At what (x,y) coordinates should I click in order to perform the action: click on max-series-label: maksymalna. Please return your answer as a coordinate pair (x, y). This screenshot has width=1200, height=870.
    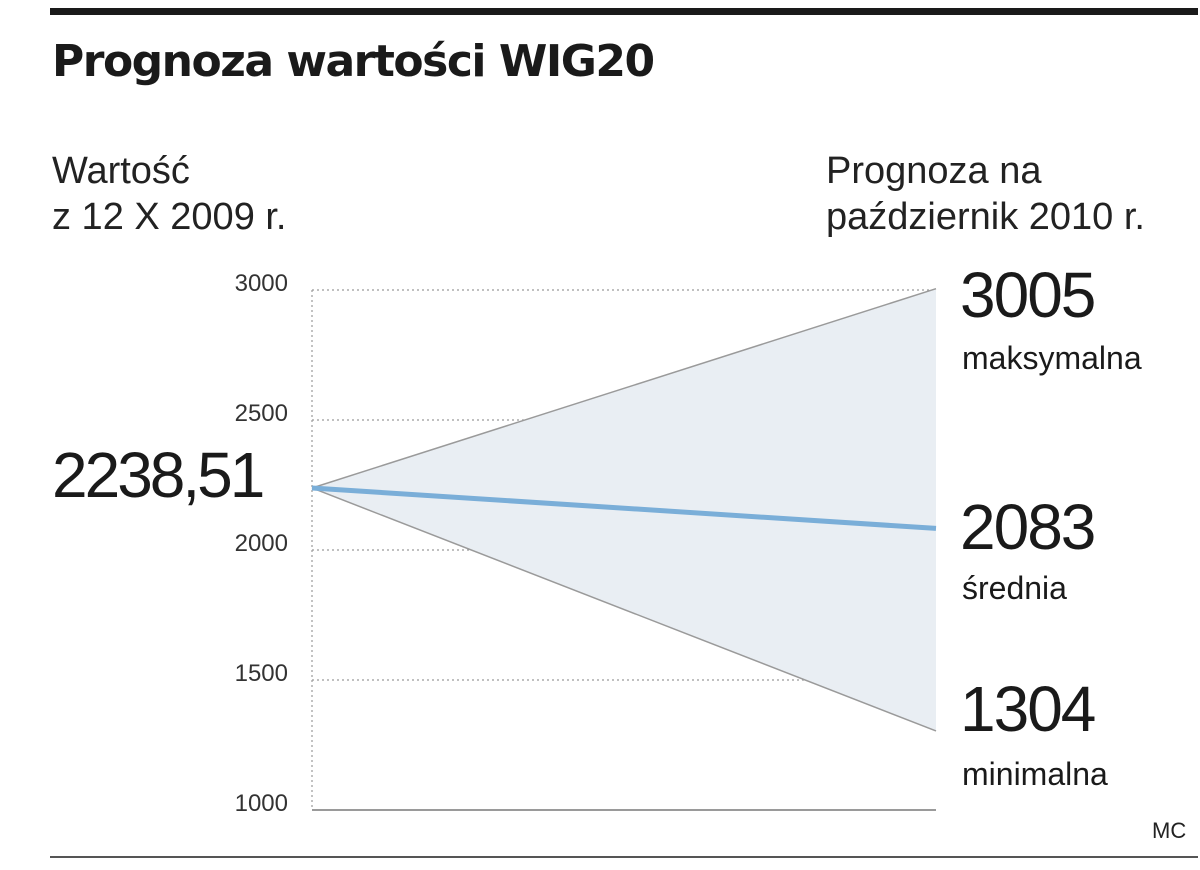
    Looking at the image, I should click on (1052, 358).